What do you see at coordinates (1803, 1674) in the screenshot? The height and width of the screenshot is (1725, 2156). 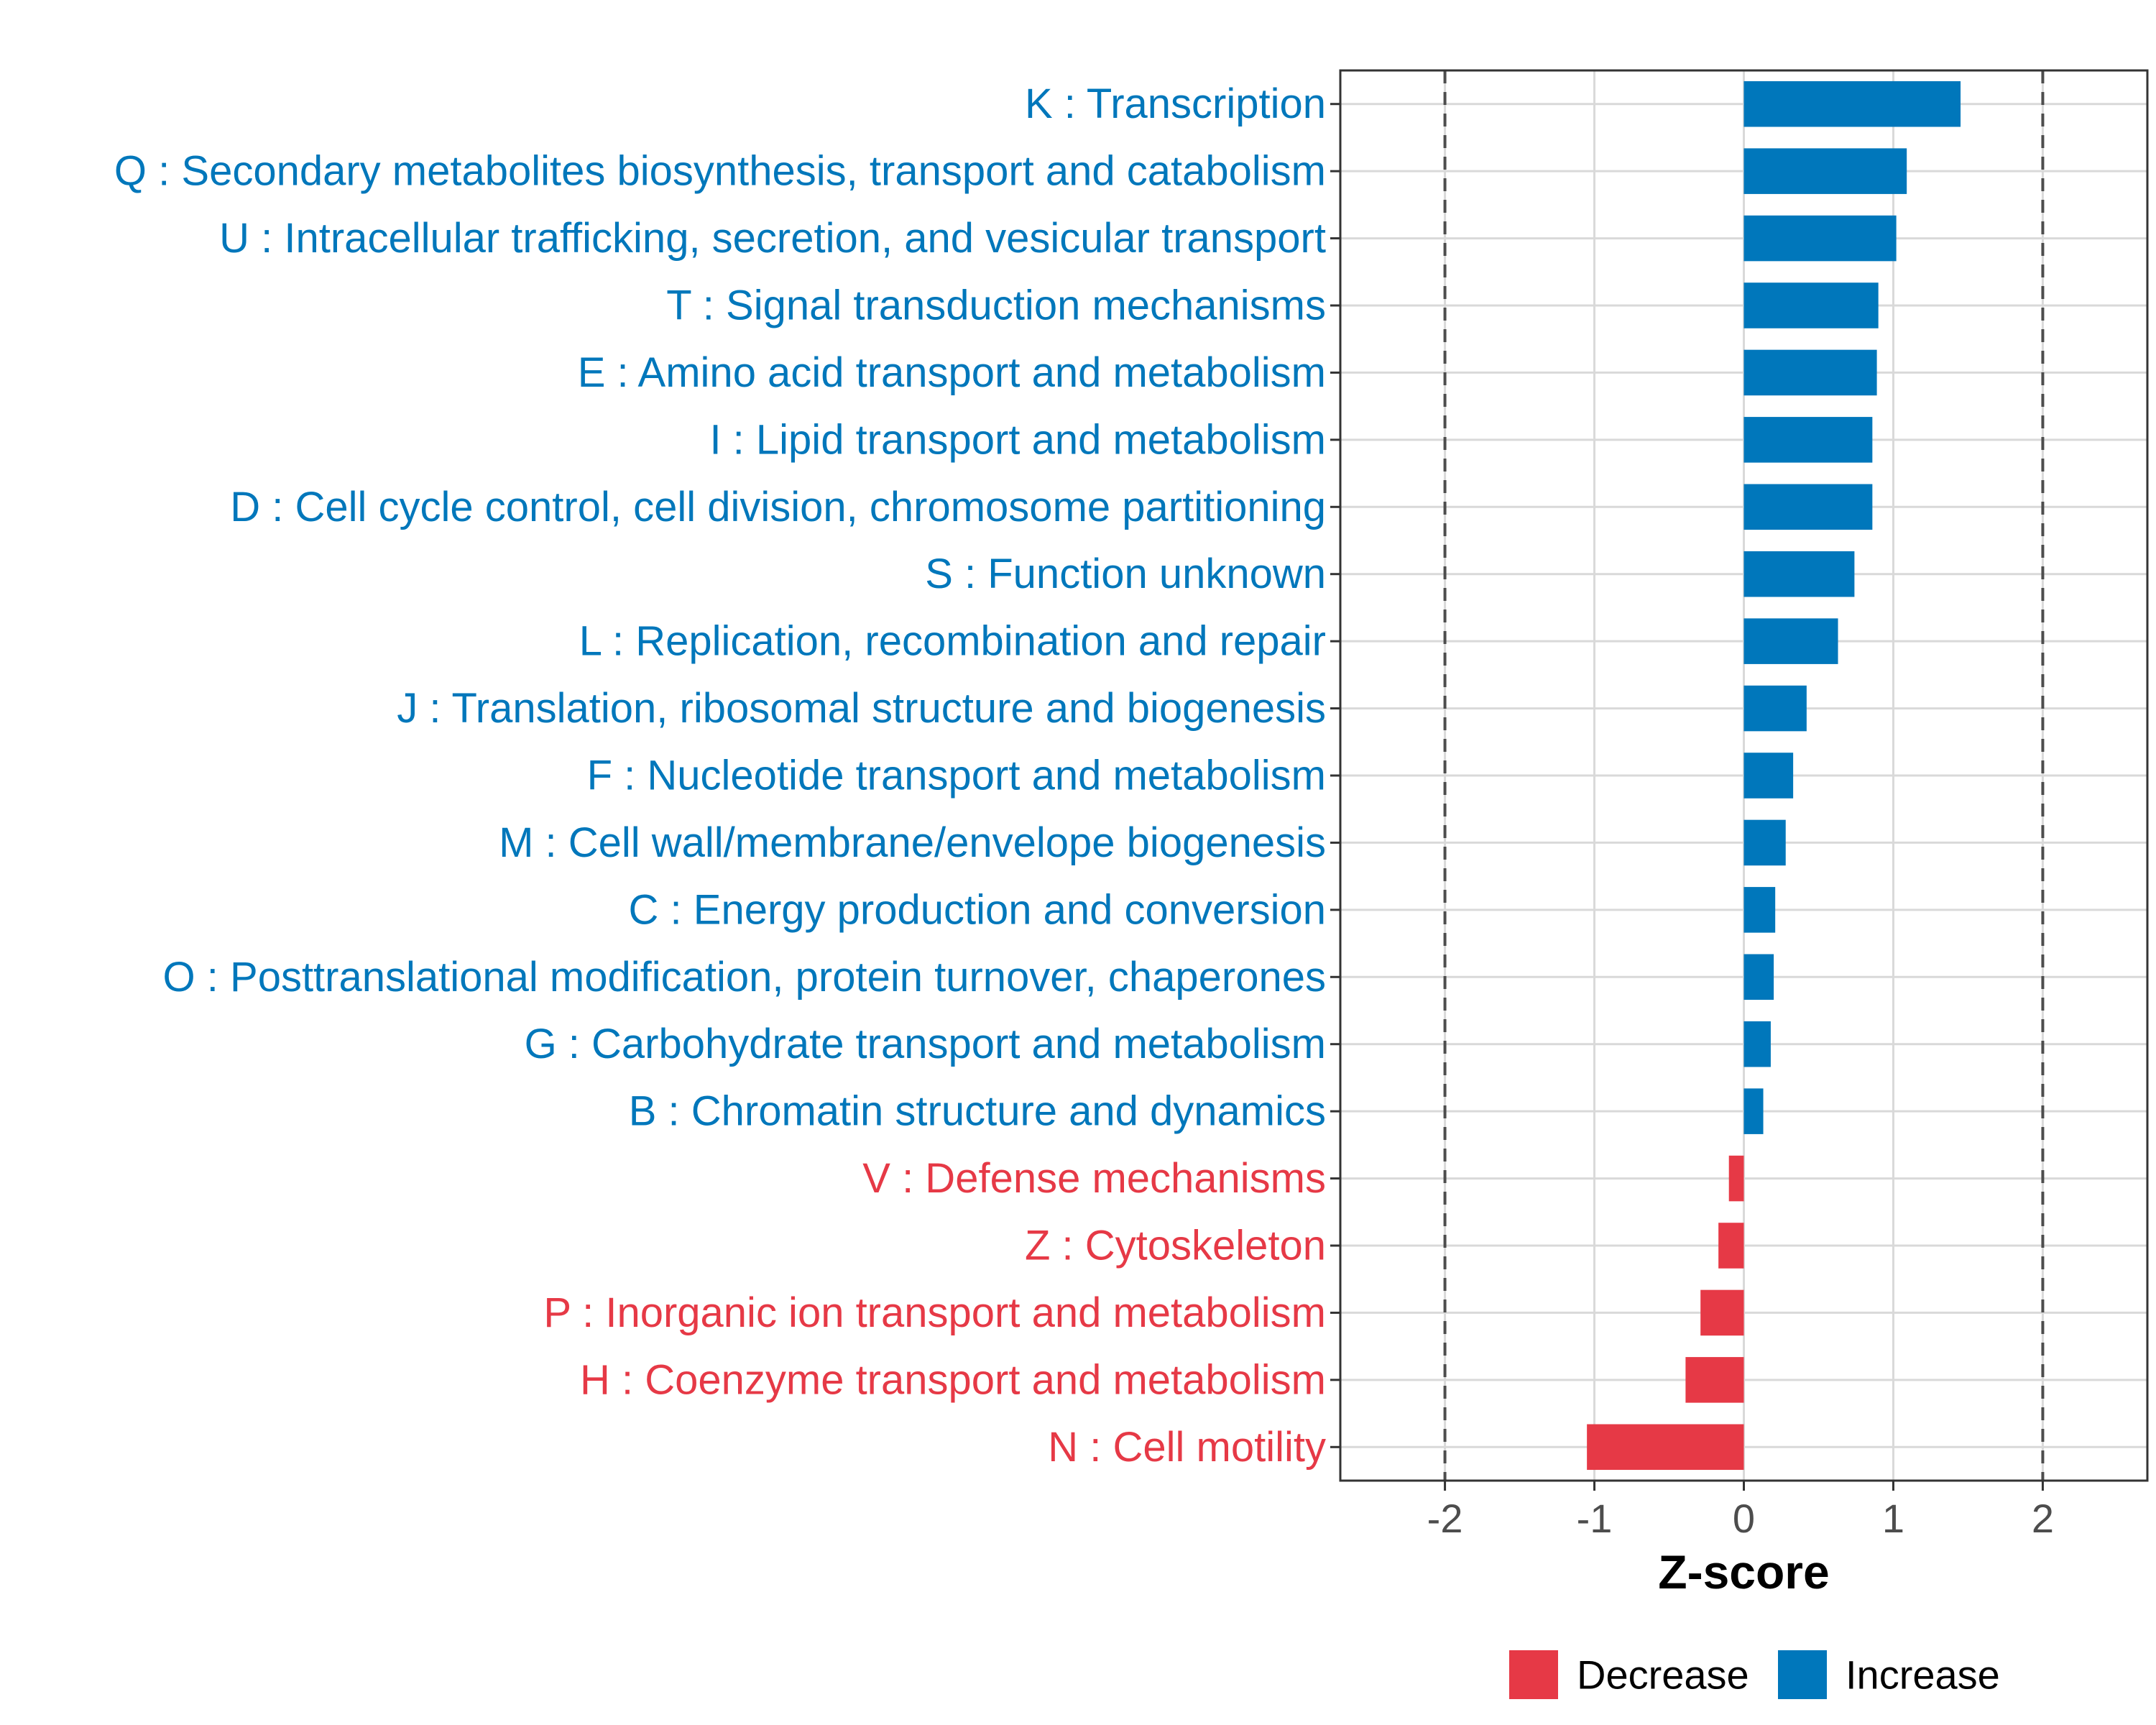 I see `legend-key-increase` at bounding box center [1803, 1674].